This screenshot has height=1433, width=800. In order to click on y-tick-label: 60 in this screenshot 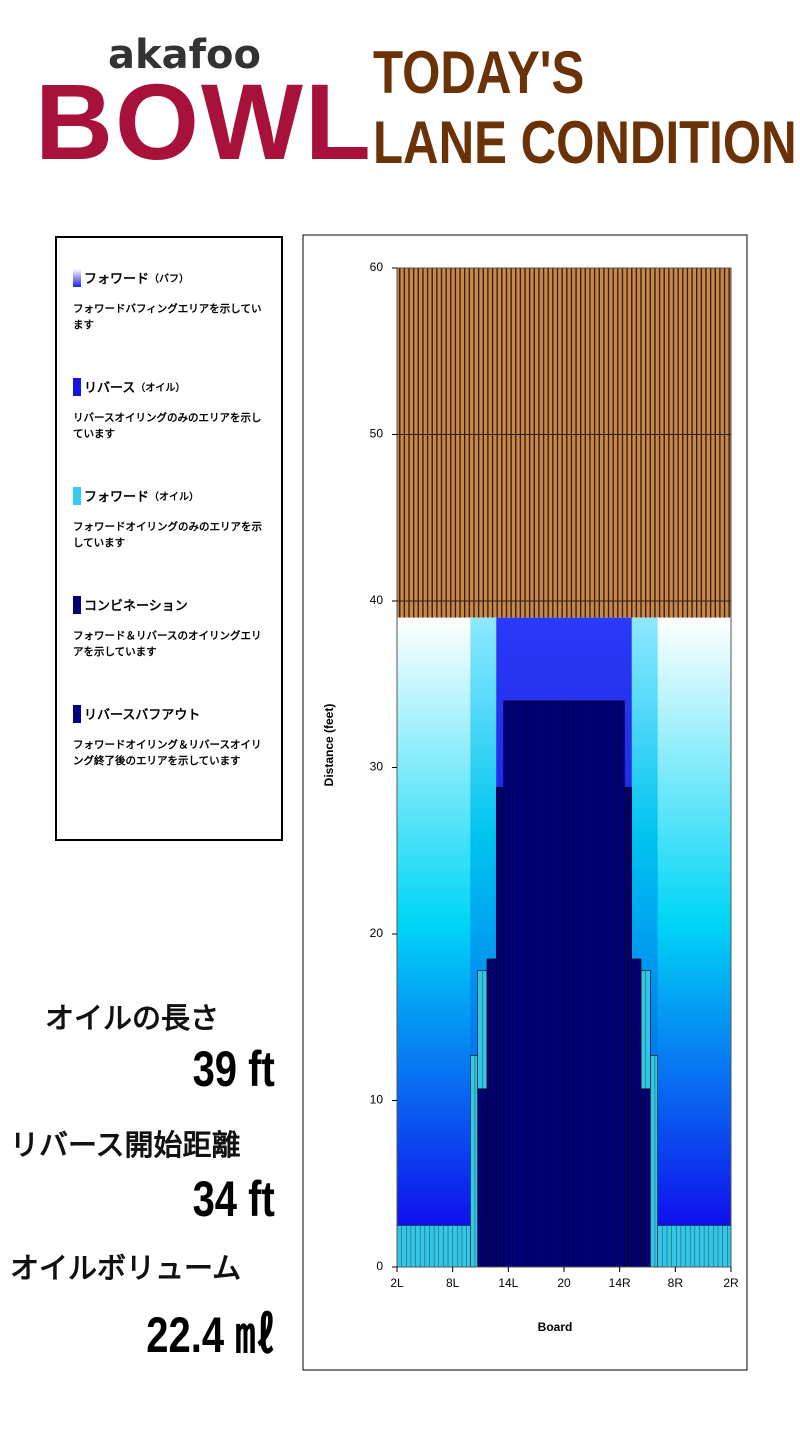, I will do `click(377, 267)`.